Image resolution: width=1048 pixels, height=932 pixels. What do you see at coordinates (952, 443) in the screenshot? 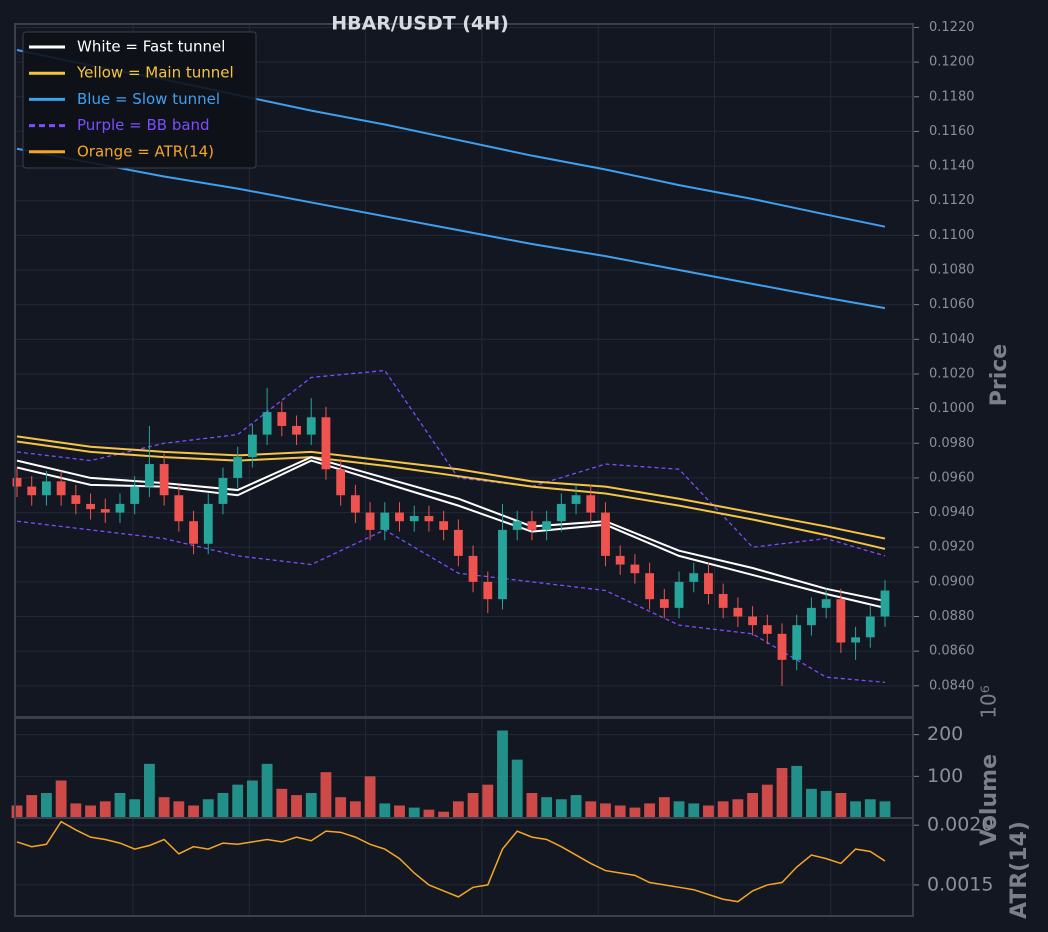
I see `y-tick-label: 0.0980` at bounding box center [952, 443].